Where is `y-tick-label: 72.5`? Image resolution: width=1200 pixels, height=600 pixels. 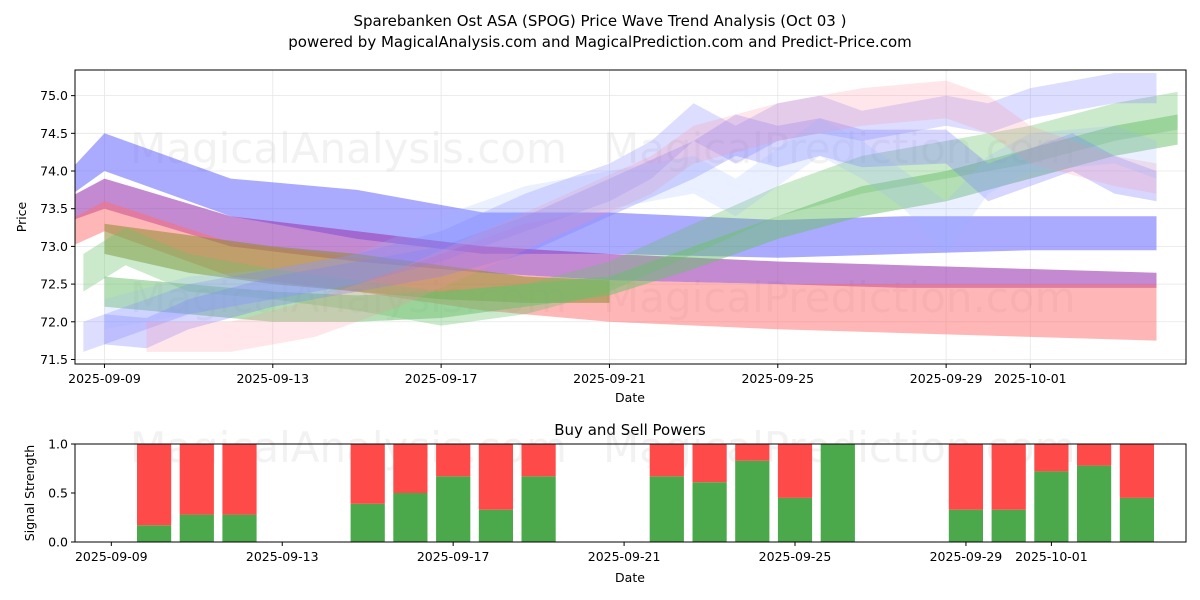 y-tick-label: 72.5 is located at coordinates (54, 284).